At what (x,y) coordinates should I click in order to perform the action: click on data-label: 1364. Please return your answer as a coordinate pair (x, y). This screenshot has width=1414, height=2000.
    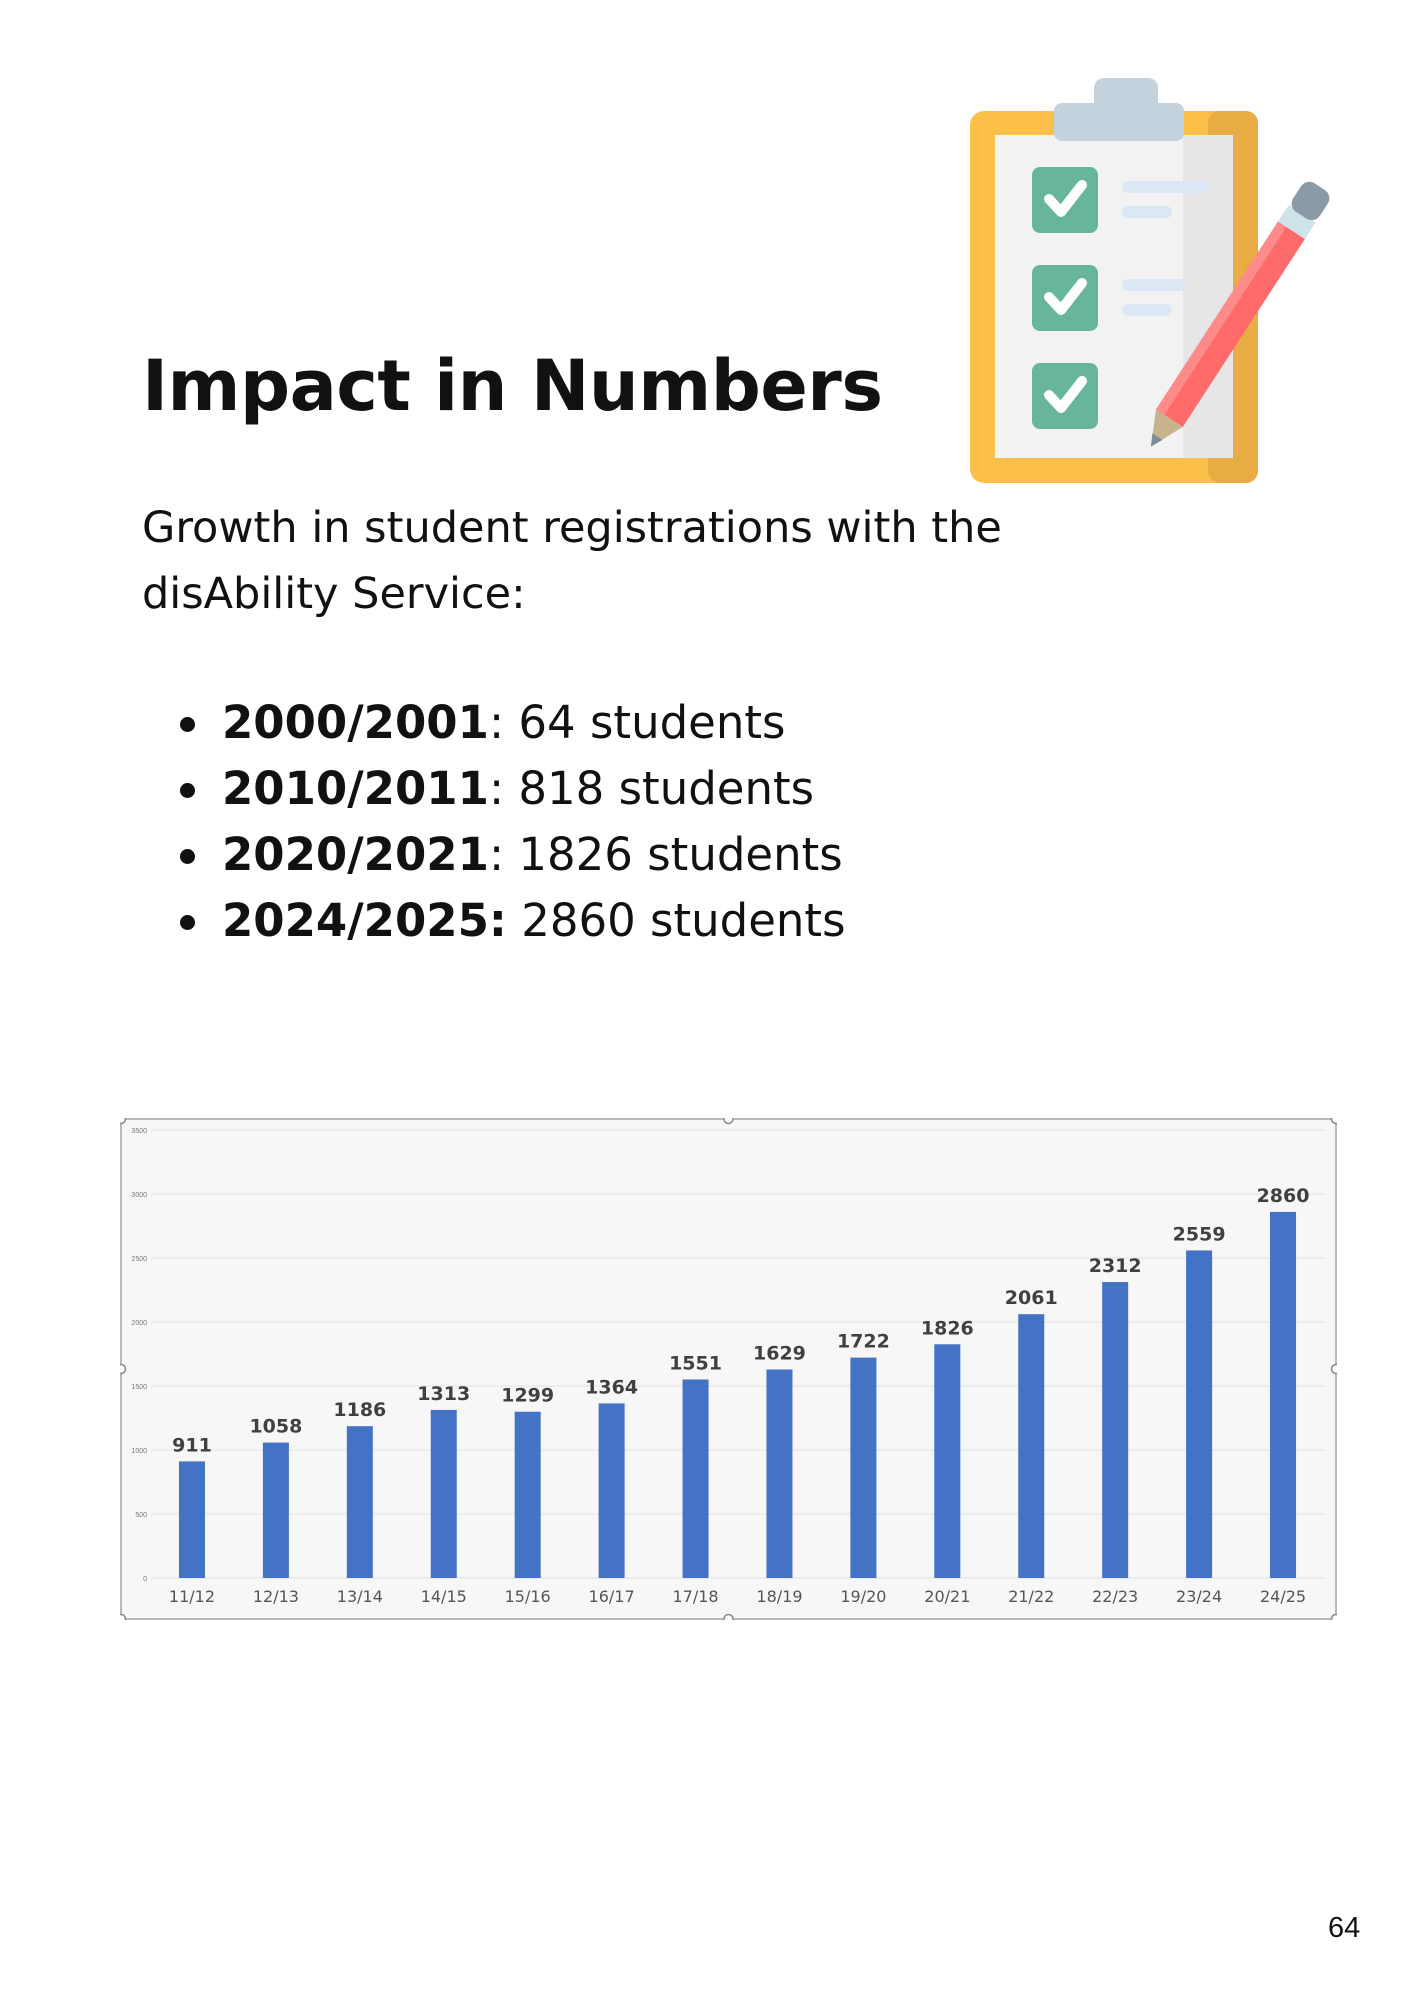
    Looking at the image, I should click on (611, 1387).